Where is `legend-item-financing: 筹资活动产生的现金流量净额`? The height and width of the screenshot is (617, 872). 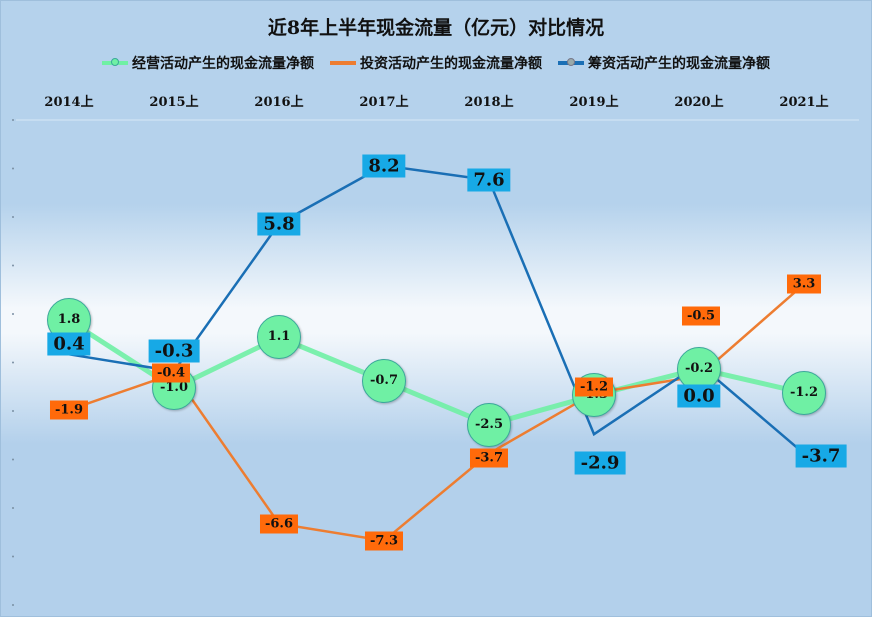 legend-item-financing: 筹资活动产生的现金流量净额 is located at coordinates (664, 63).